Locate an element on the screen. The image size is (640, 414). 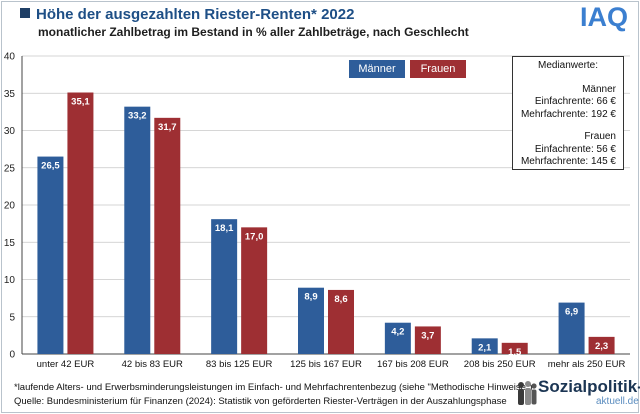
category-label: 83 bis 125 EUR is located at coordinates (239, 364).